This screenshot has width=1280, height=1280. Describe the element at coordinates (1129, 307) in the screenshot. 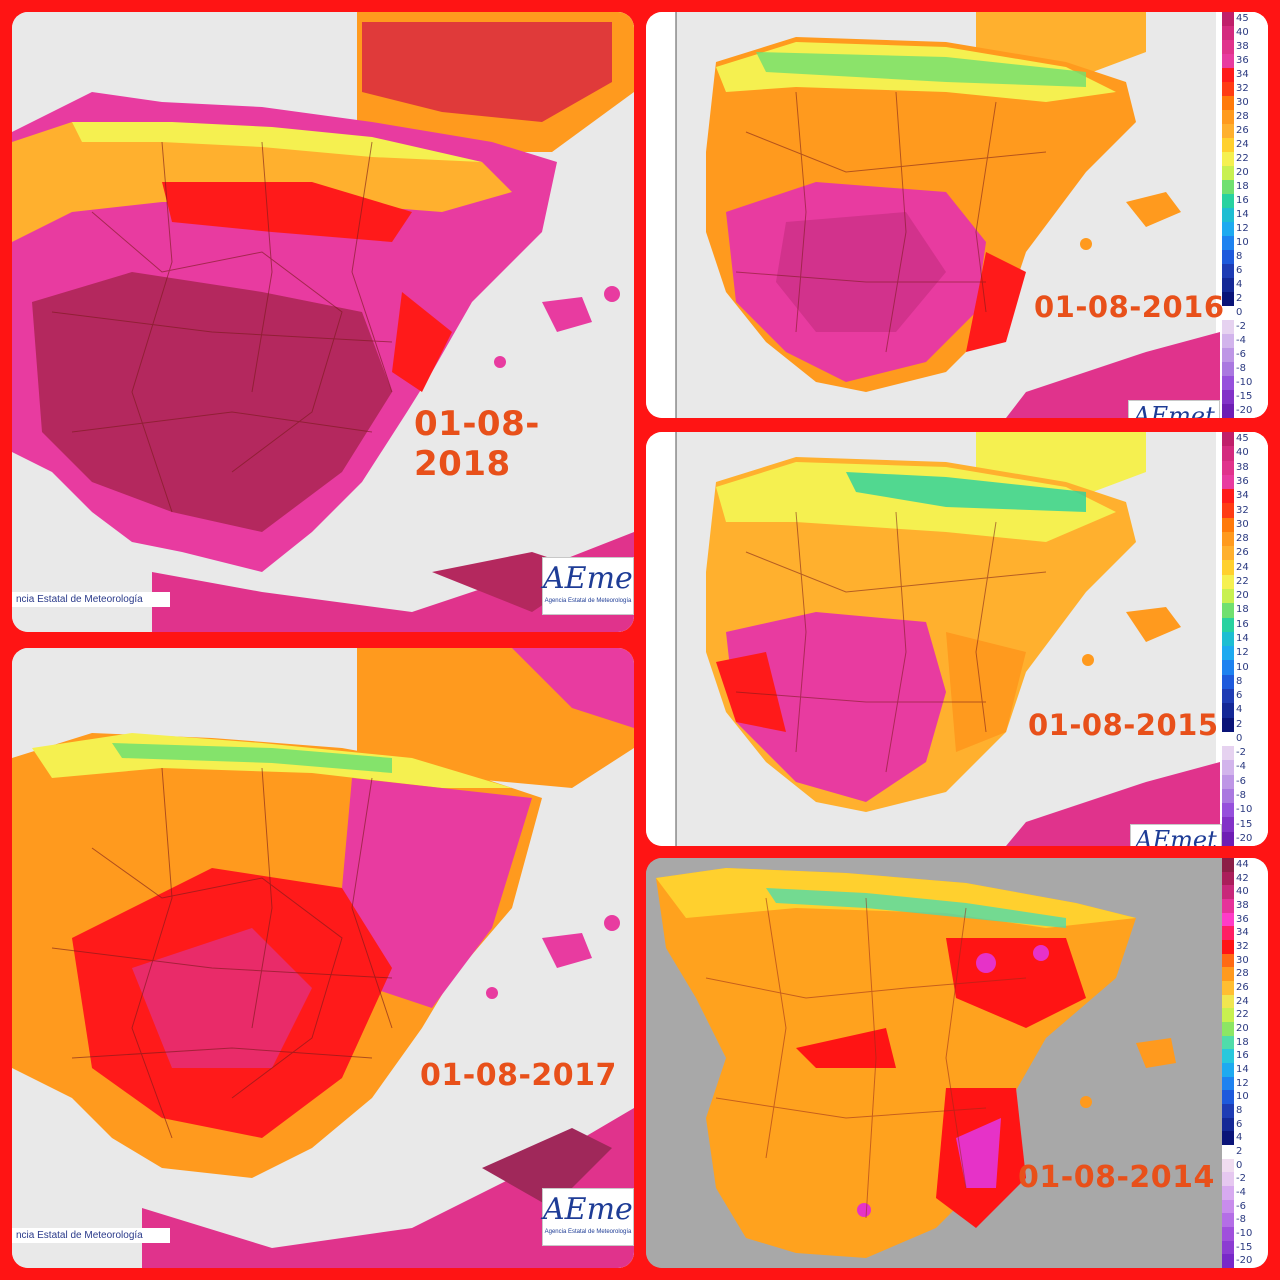

I see `date-label-2016: 01-08-2016` at that location.